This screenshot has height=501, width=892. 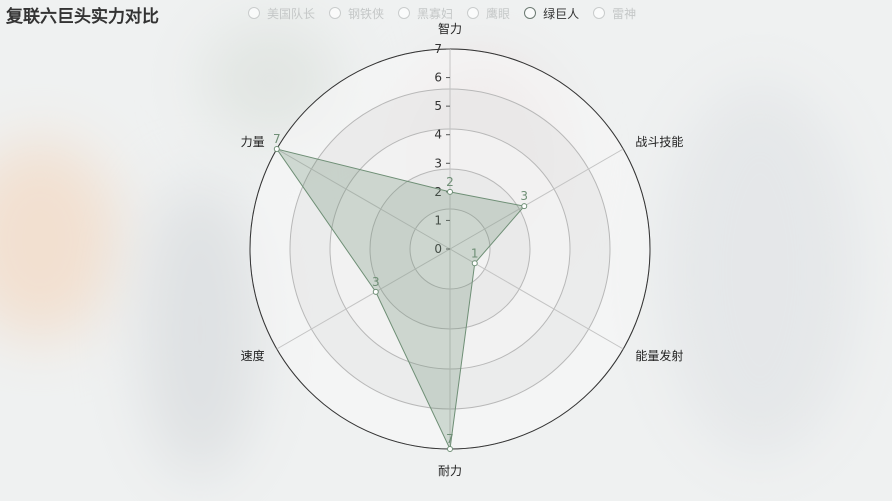 I want to click on legend-item-hulk: 绿巨人, so click(x=551, y=13).